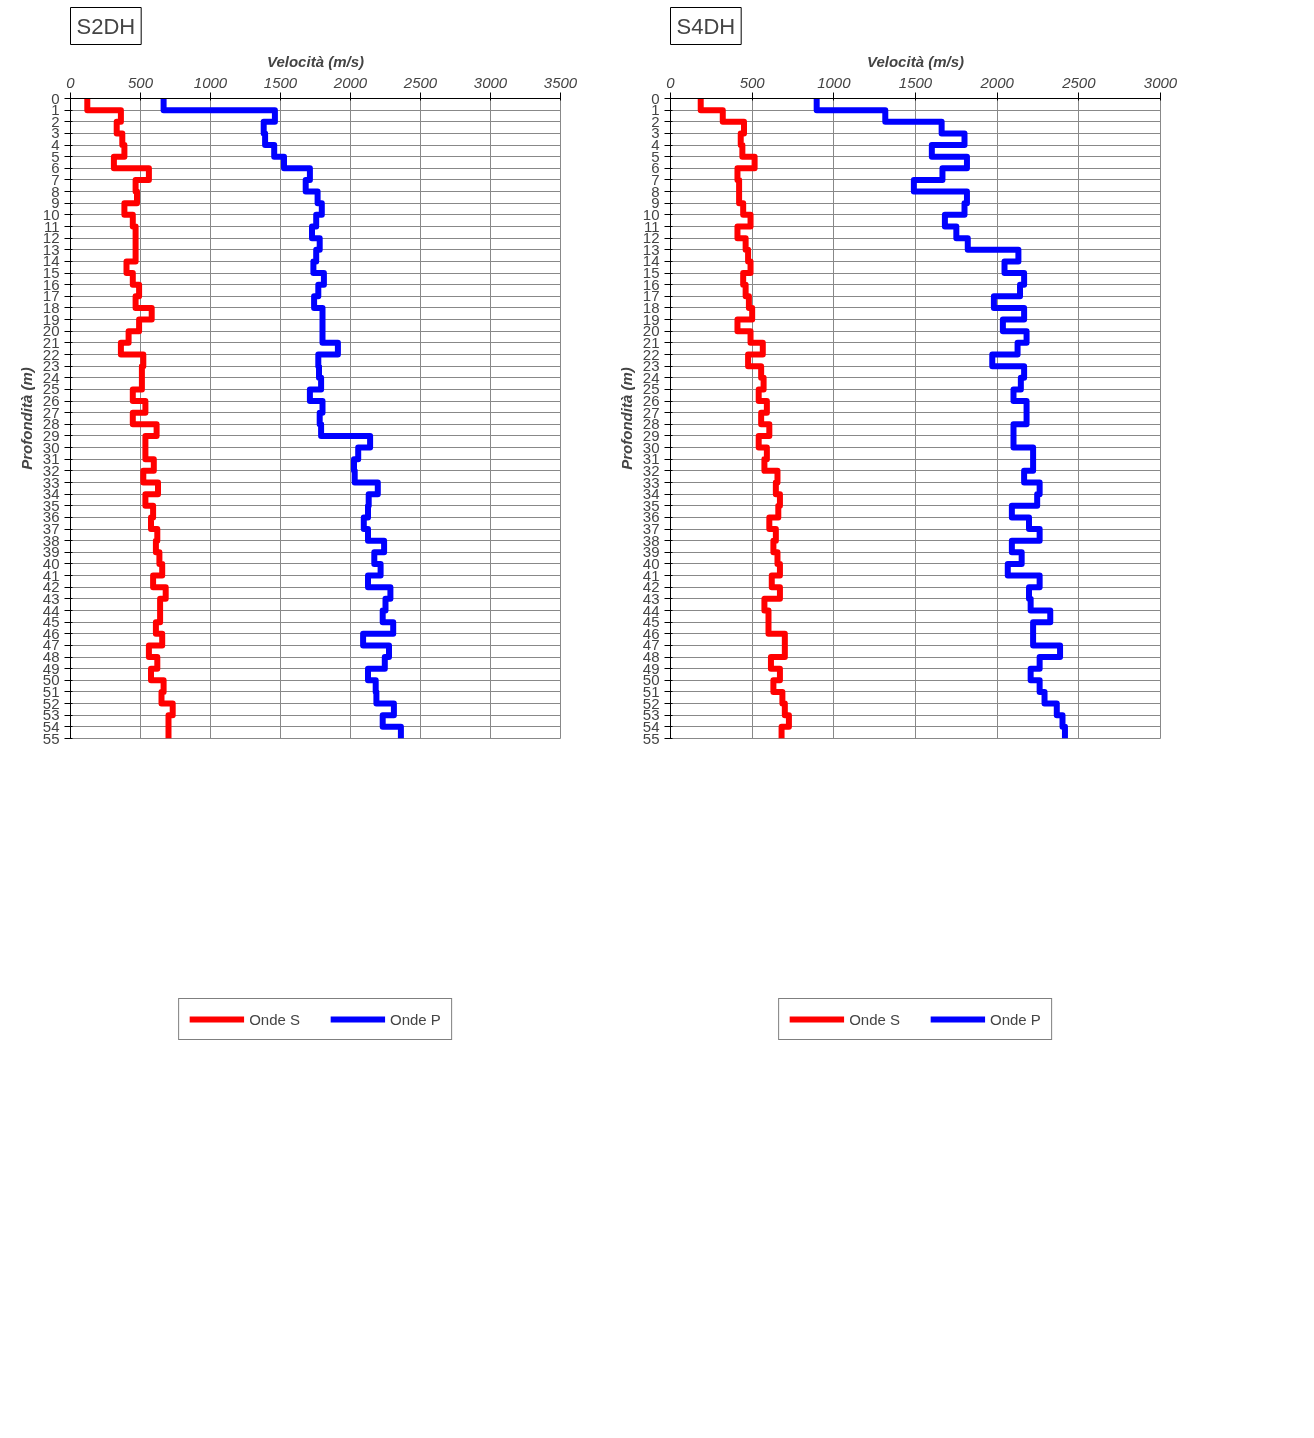  What do you see at coordinates (706, 26) in the screenshot?
I see `chart-title: S4DH` at bounding box center [706, 26].